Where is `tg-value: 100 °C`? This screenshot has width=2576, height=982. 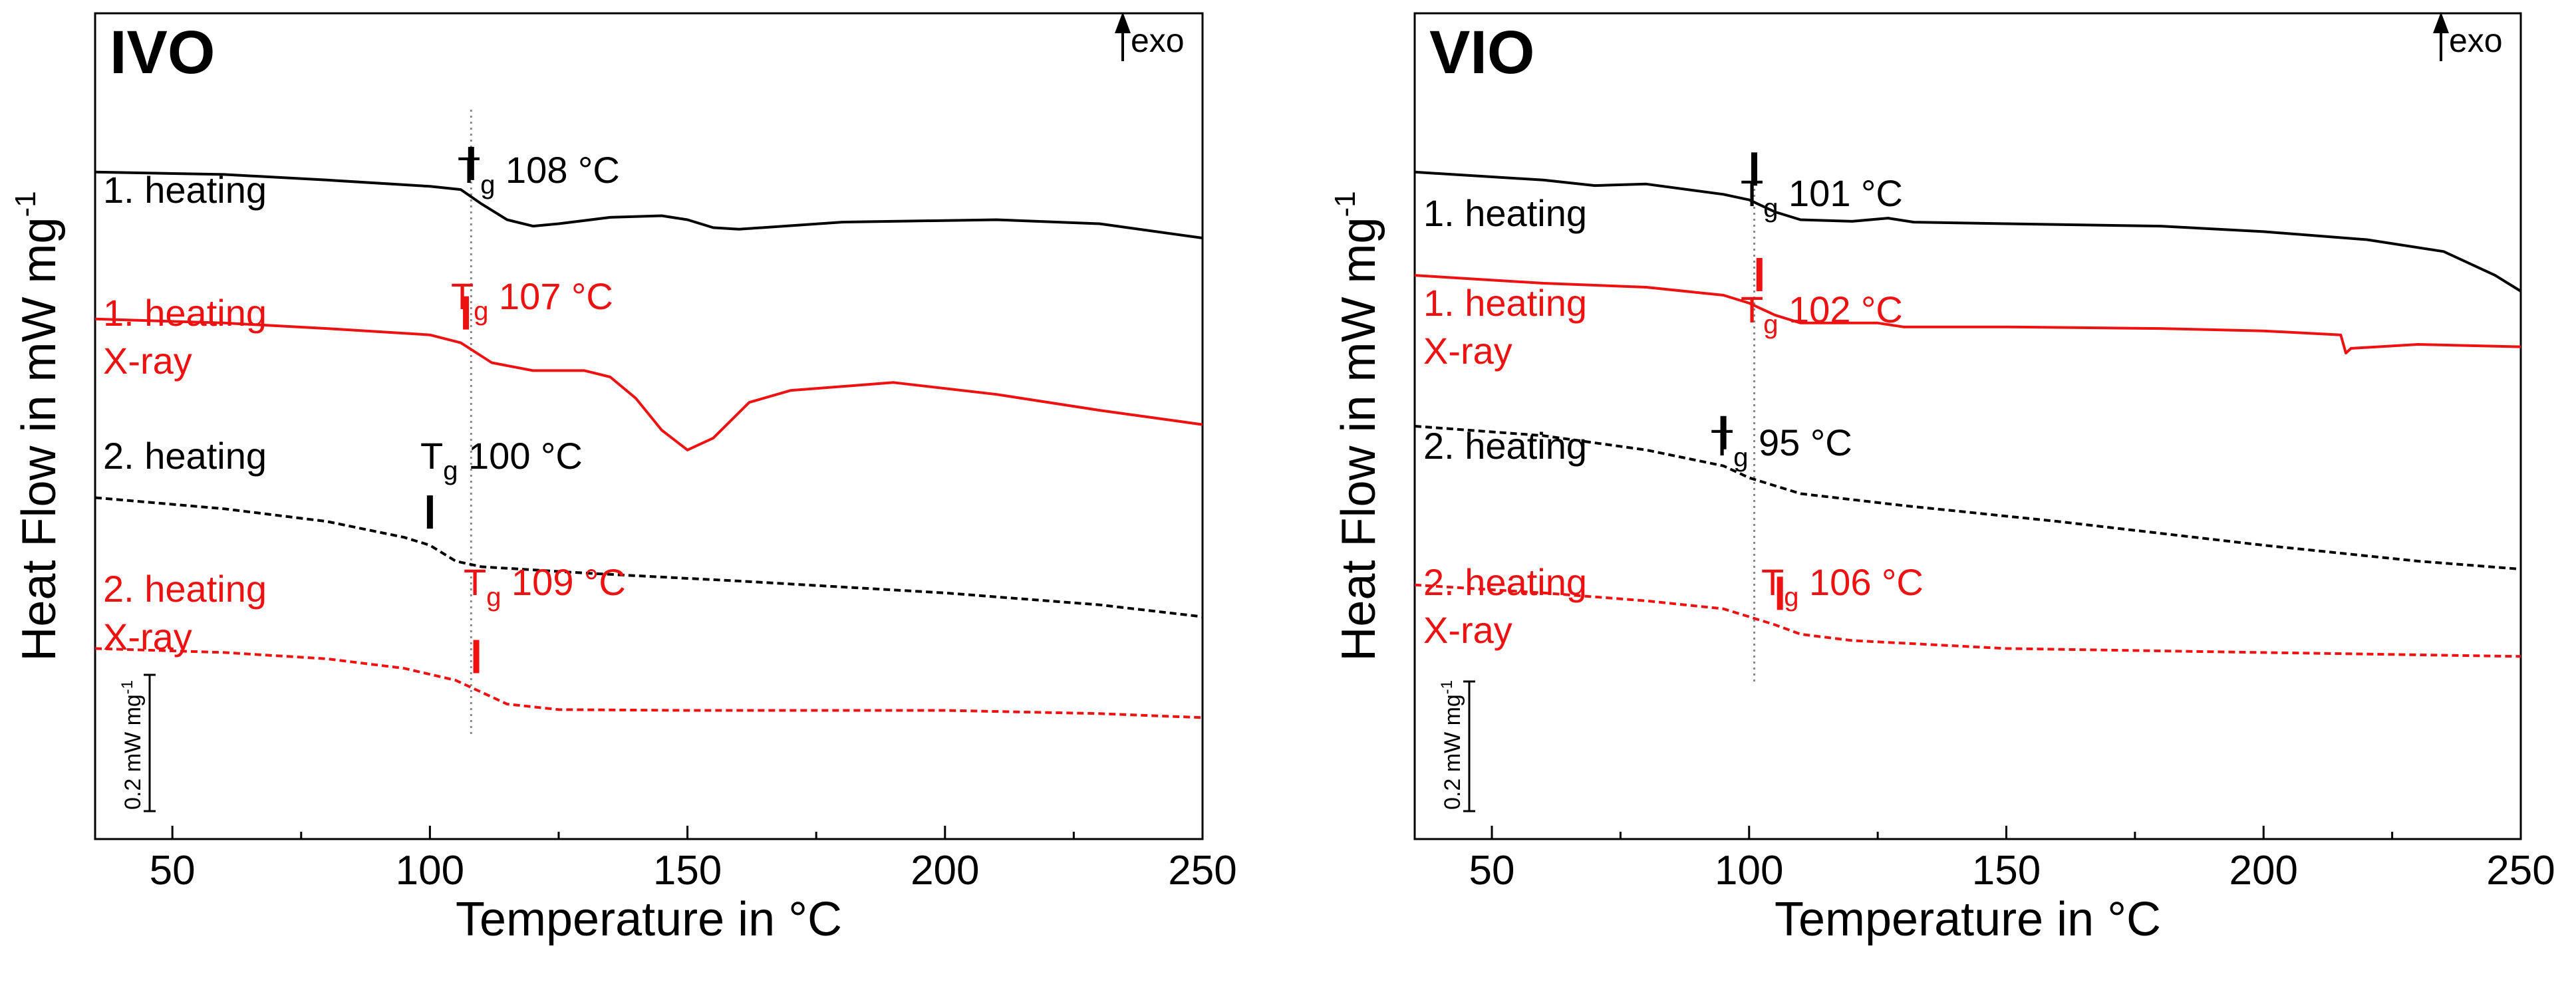 tg-value: 100 °C is located at coordinates (520, 456).